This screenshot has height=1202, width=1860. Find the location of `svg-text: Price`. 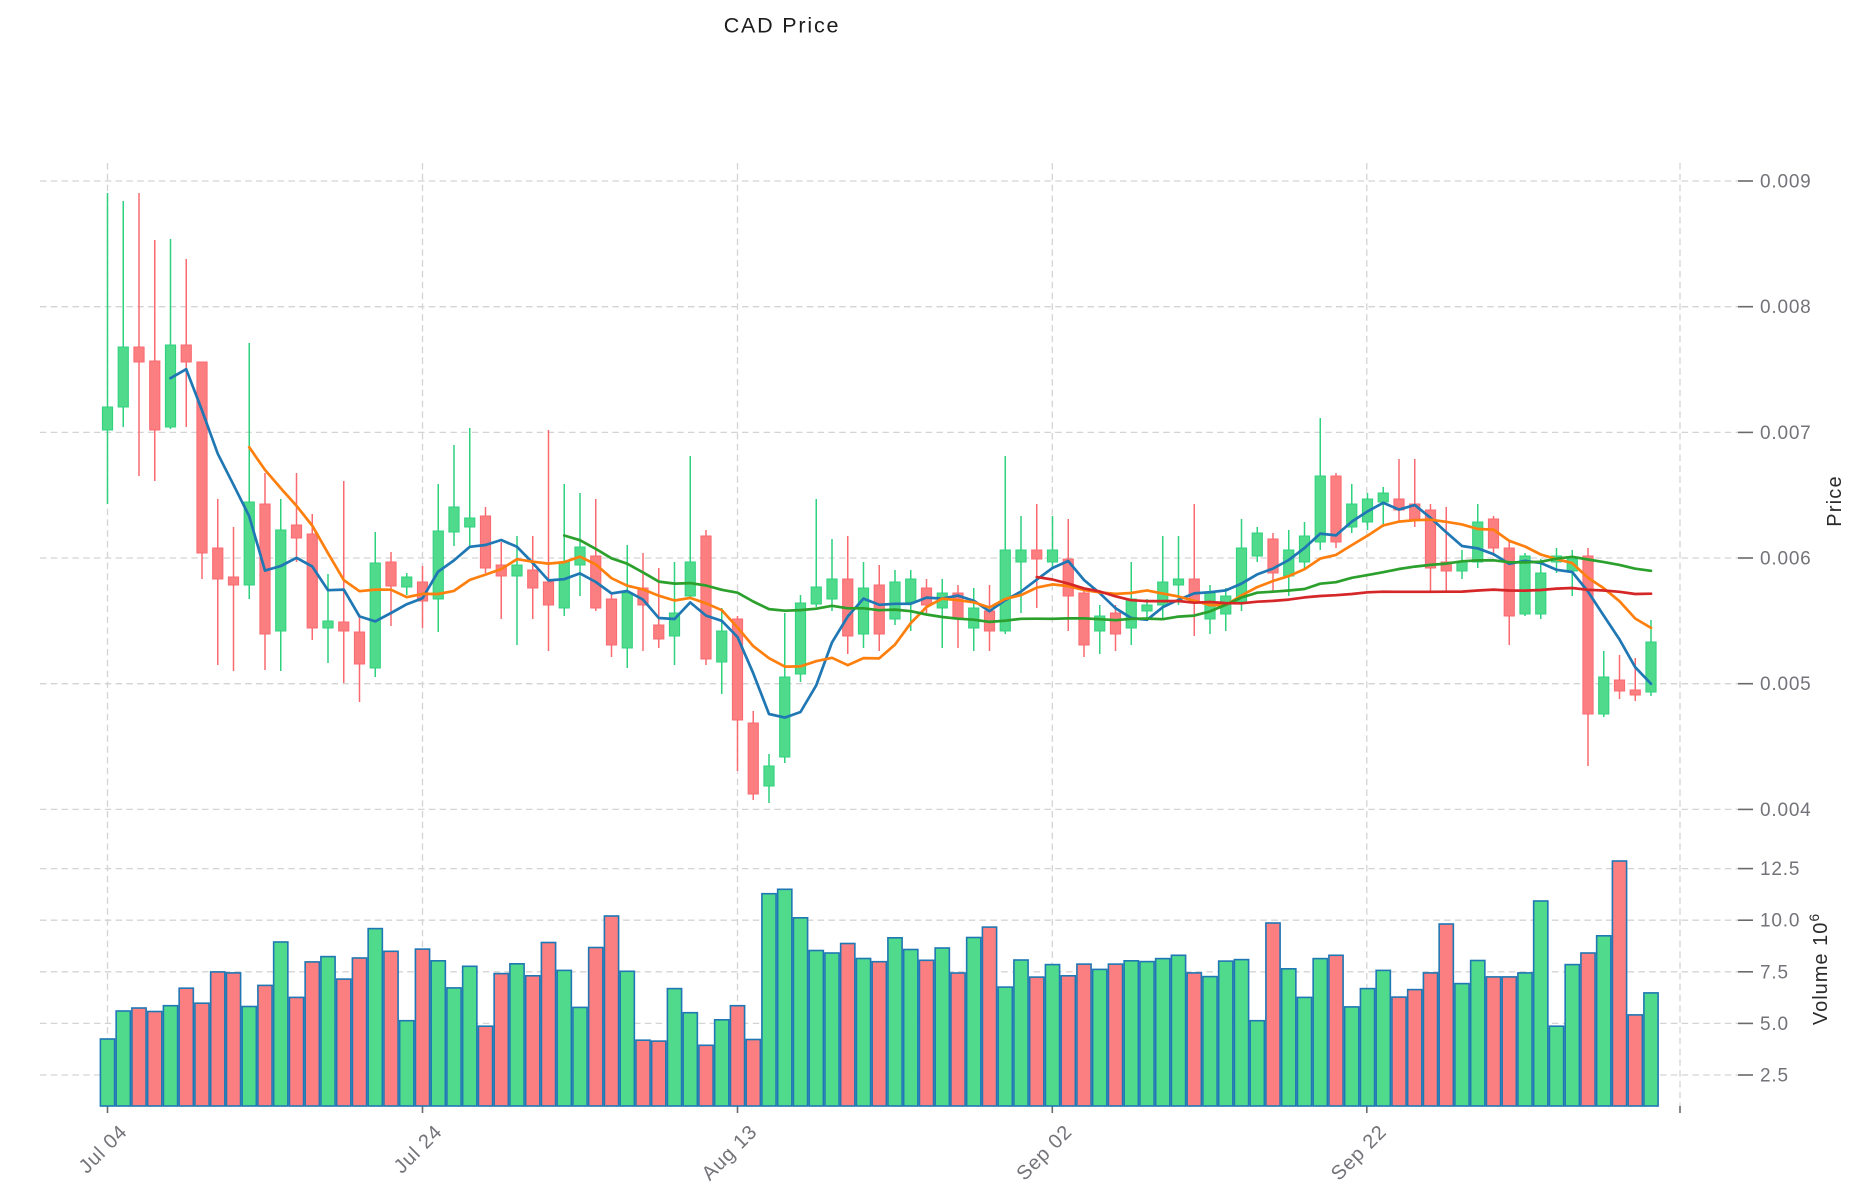

svg-text: Price is located at coordinates (1835, 501).